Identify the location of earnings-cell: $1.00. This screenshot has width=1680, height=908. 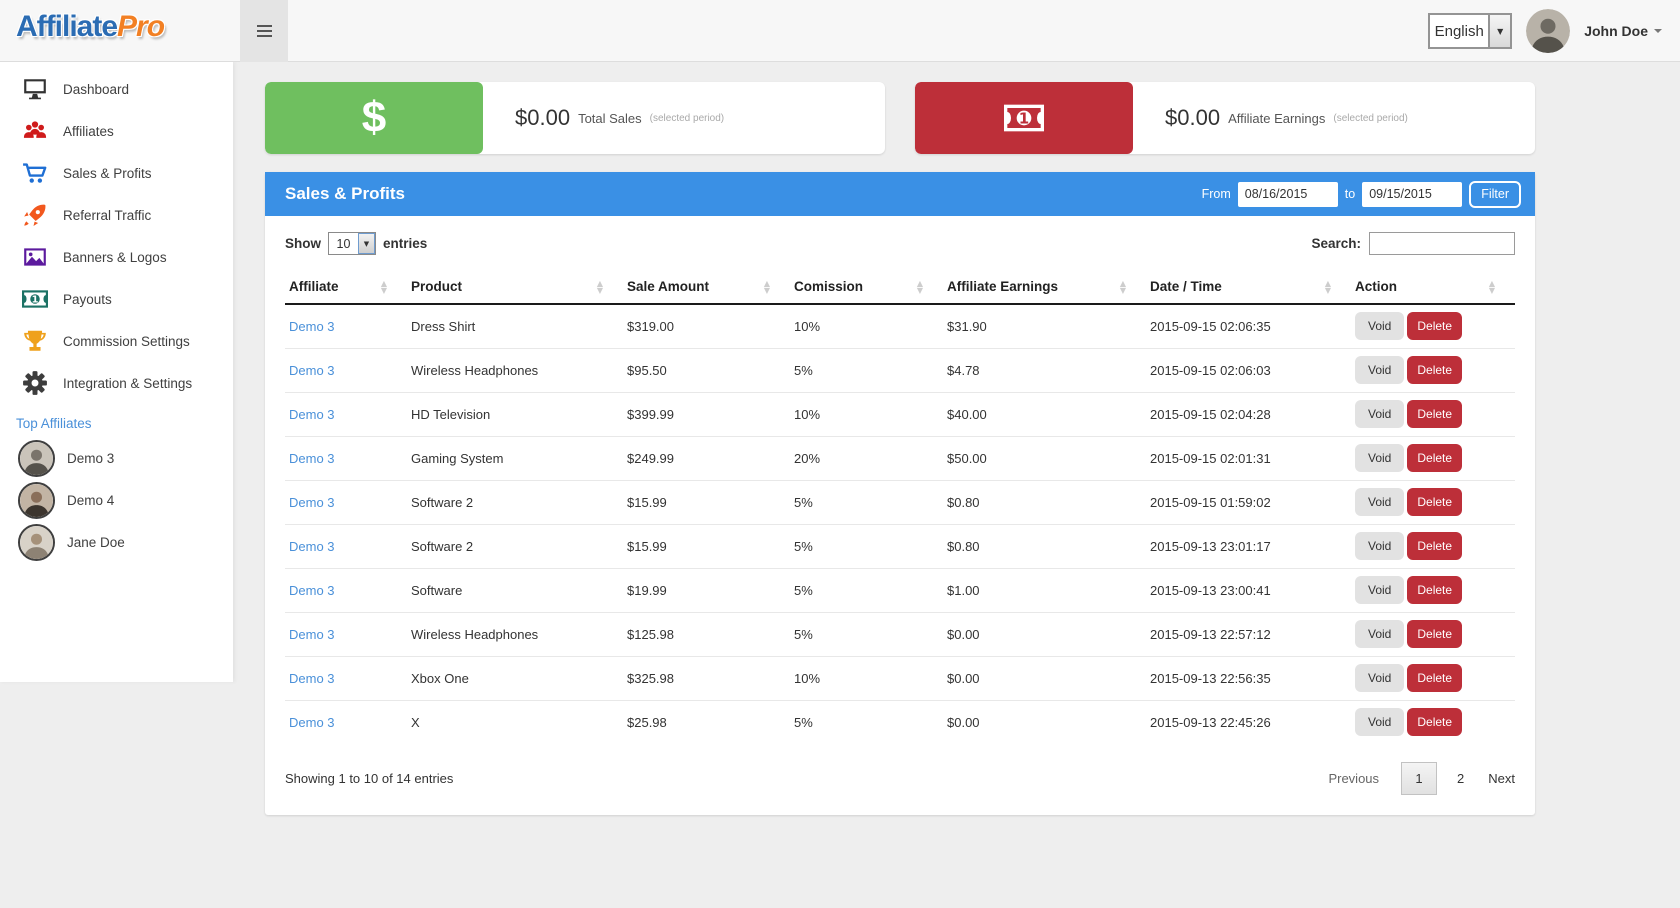
(1044, 589).